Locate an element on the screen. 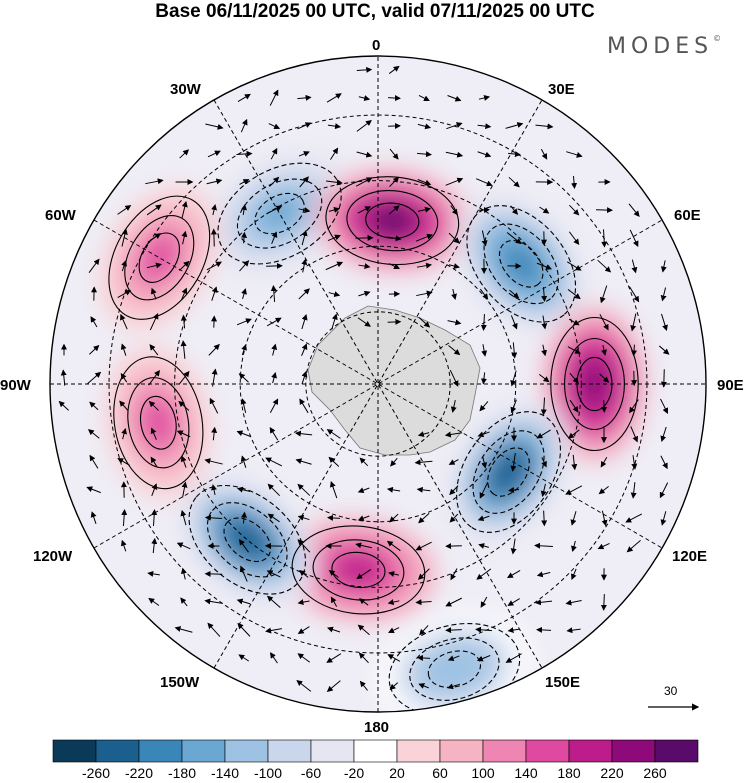  lon-label-90e: 90E is located at coordinates (730, 385).